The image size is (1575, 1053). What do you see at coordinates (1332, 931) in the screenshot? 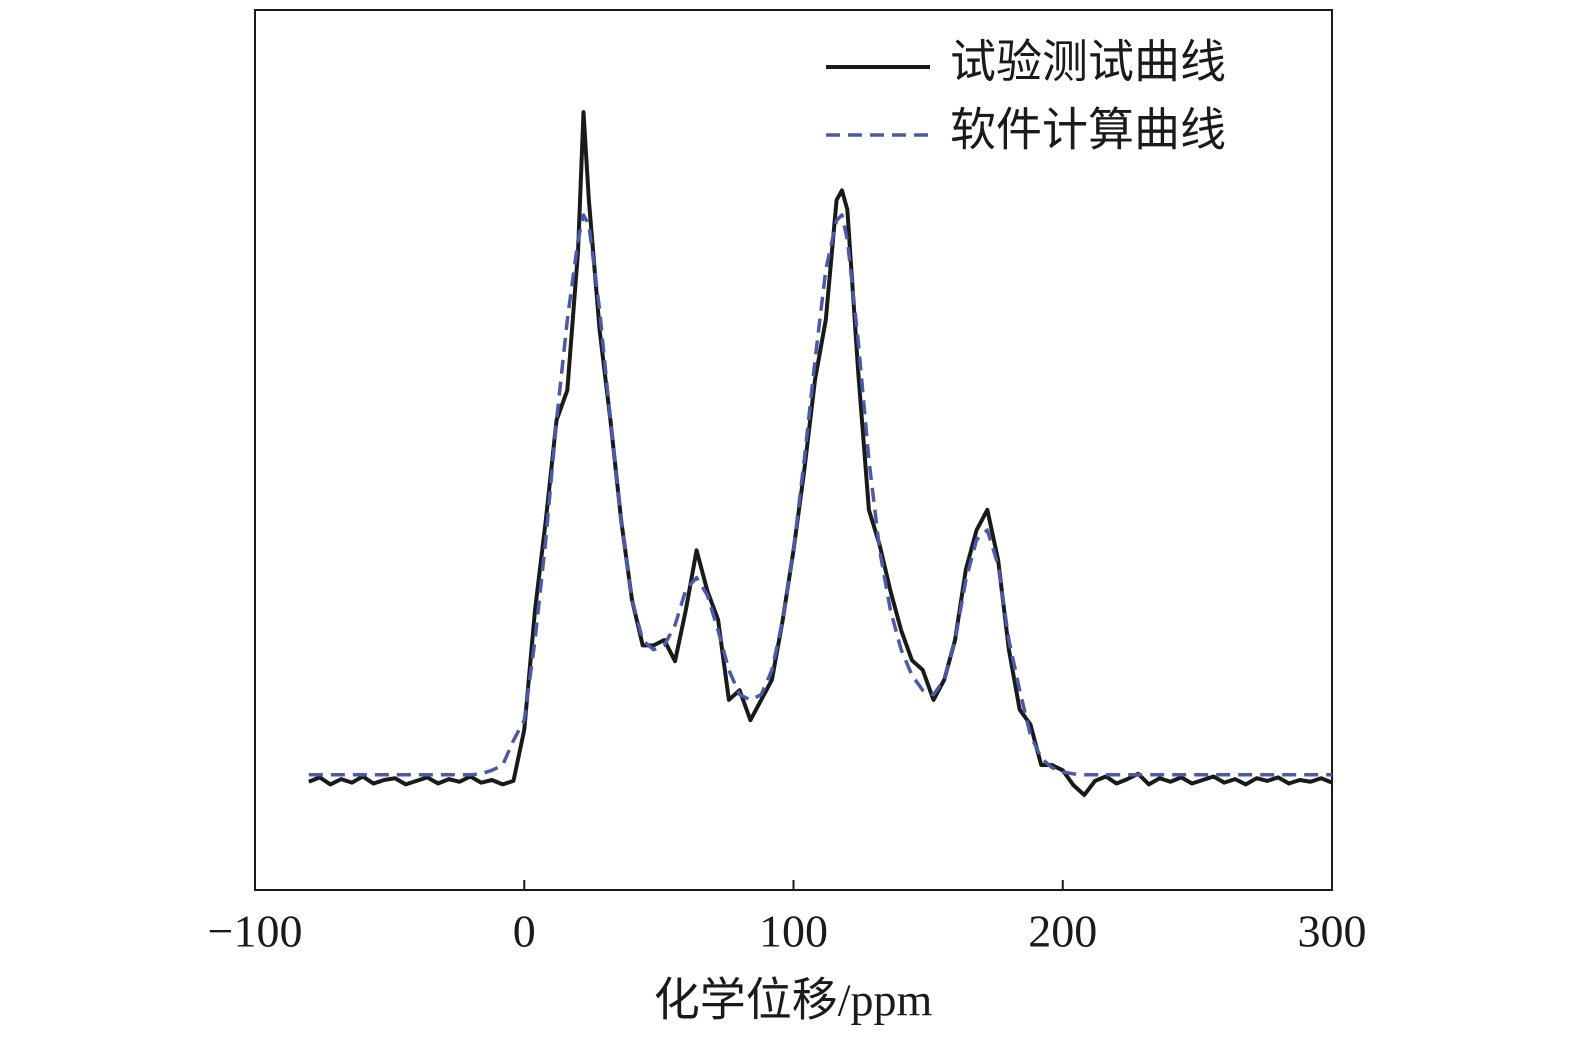
I see `x-tick-label: 300` at bounding box center [1332, 931].